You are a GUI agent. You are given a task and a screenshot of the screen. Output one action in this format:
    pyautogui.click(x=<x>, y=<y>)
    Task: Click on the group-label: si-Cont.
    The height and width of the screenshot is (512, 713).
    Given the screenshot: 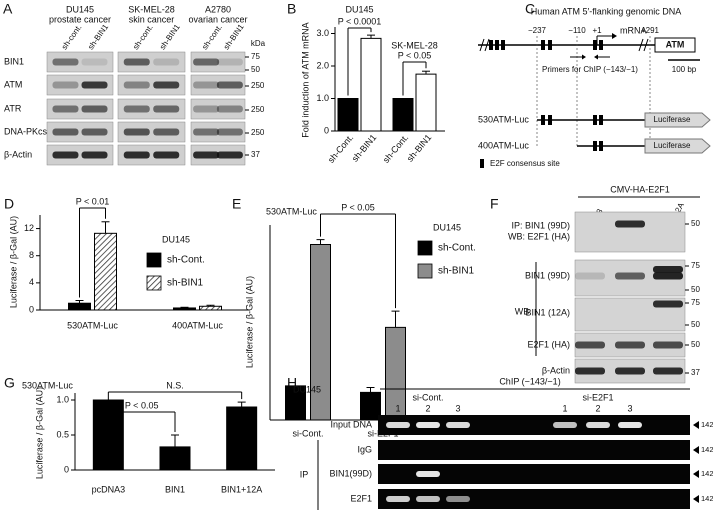 What is the action you would take?
    pyautogui.click(x=427, y=397)
    